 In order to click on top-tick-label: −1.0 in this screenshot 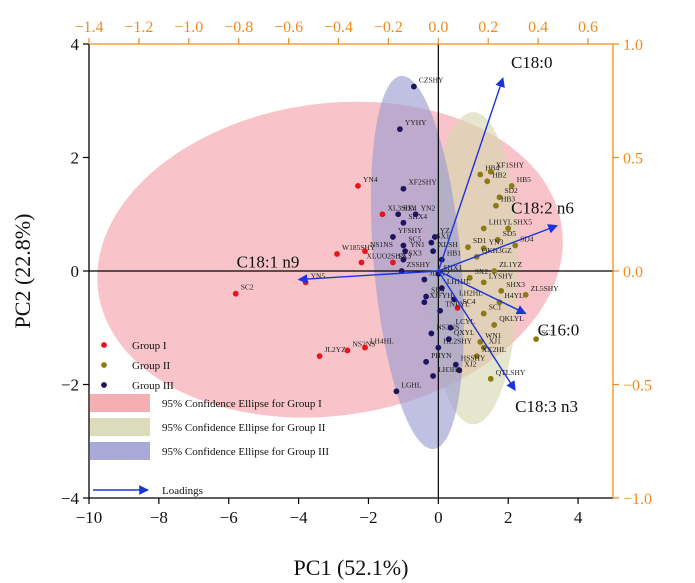, I will do `click(188, 27)`.